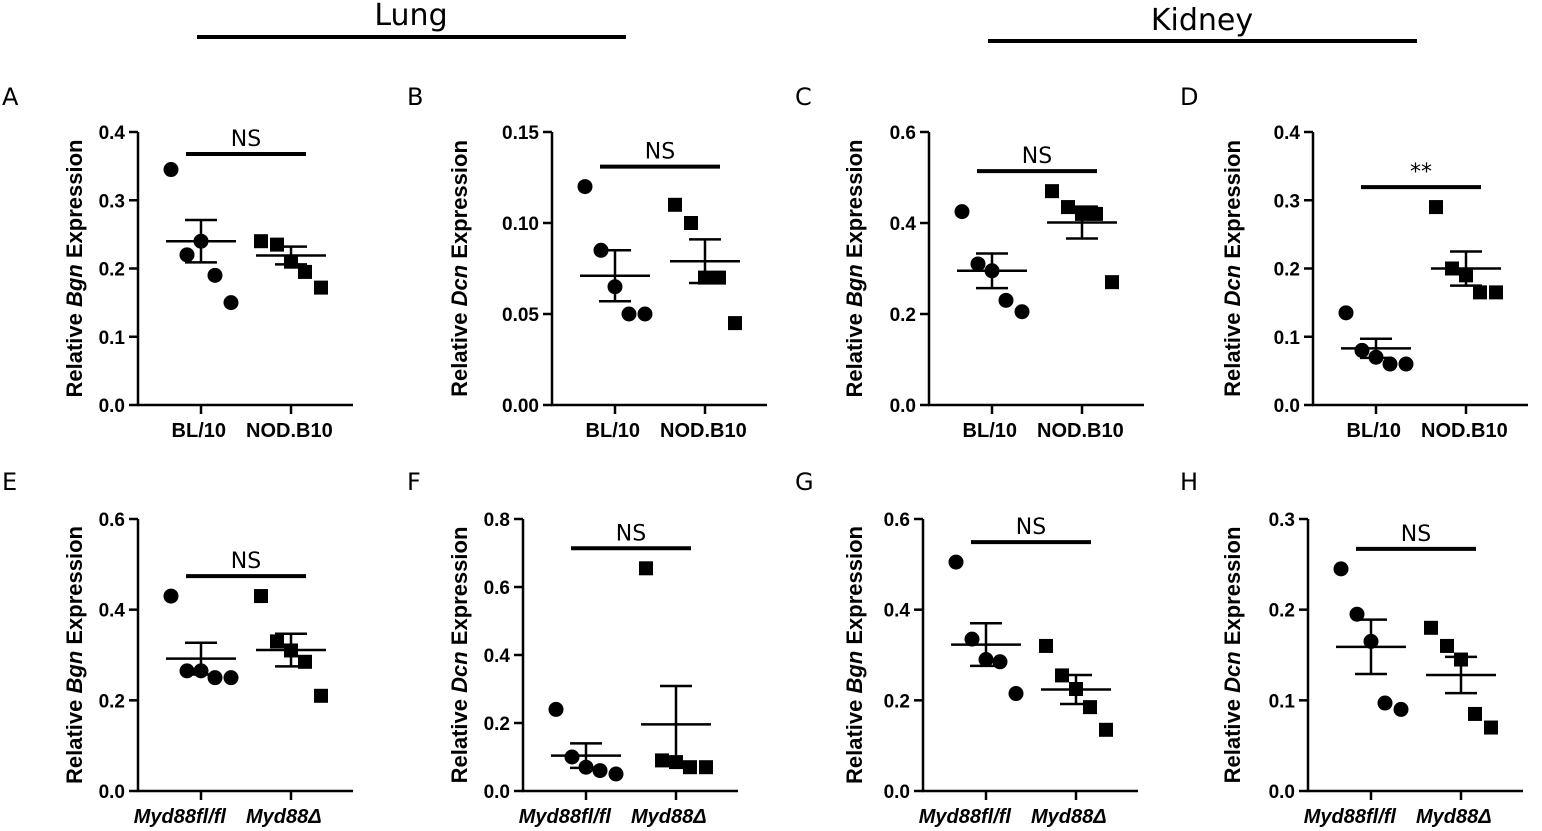  Describe the element at coordinates (414, 482) in the screenshot. I see `panel-letter: F` at that location.